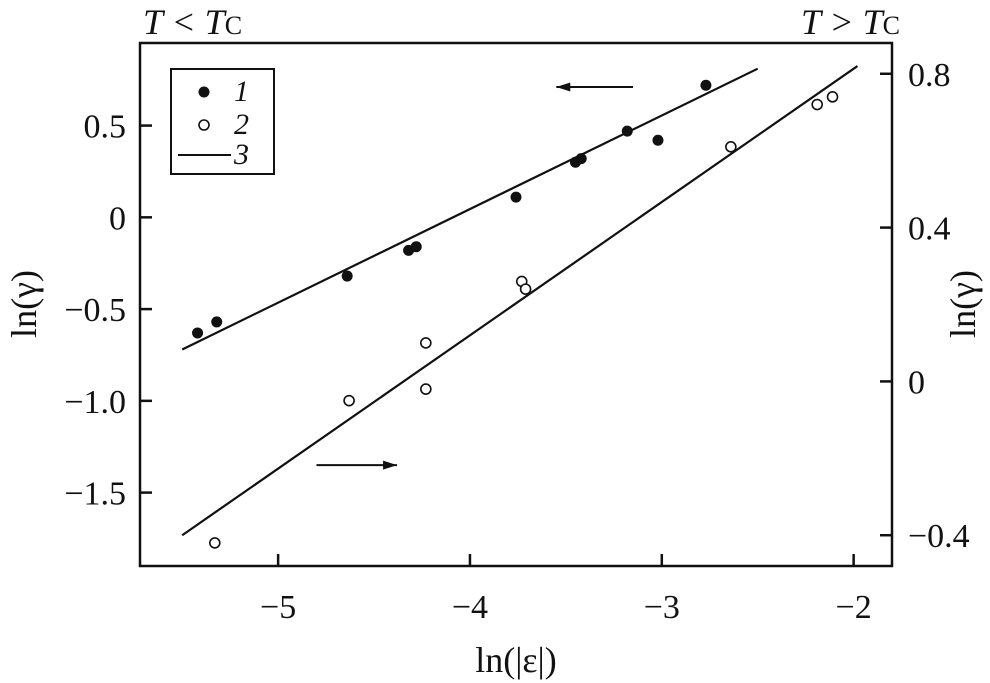  What do you see at coordinates (843, 22) in the screenshot?
I see `corner-label-right-main: T > T` at bounding box center [843, 22].